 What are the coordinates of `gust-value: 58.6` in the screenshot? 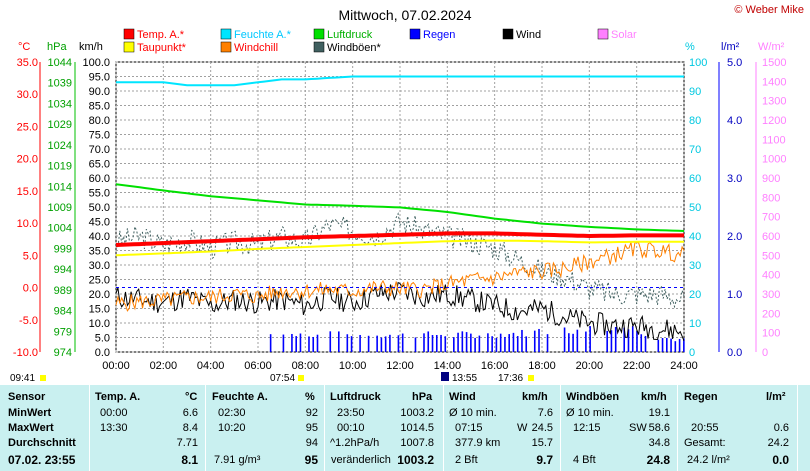 It's located at (659, 428).